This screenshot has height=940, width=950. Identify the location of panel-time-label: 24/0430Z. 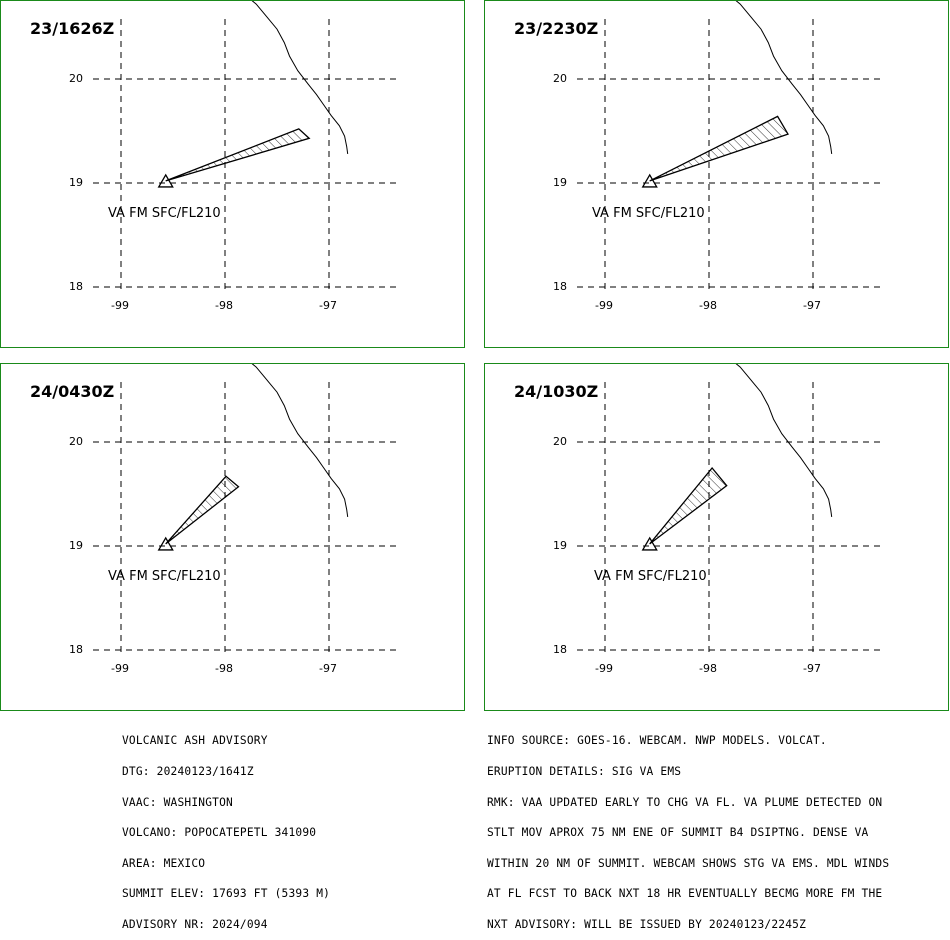
(72, 391).